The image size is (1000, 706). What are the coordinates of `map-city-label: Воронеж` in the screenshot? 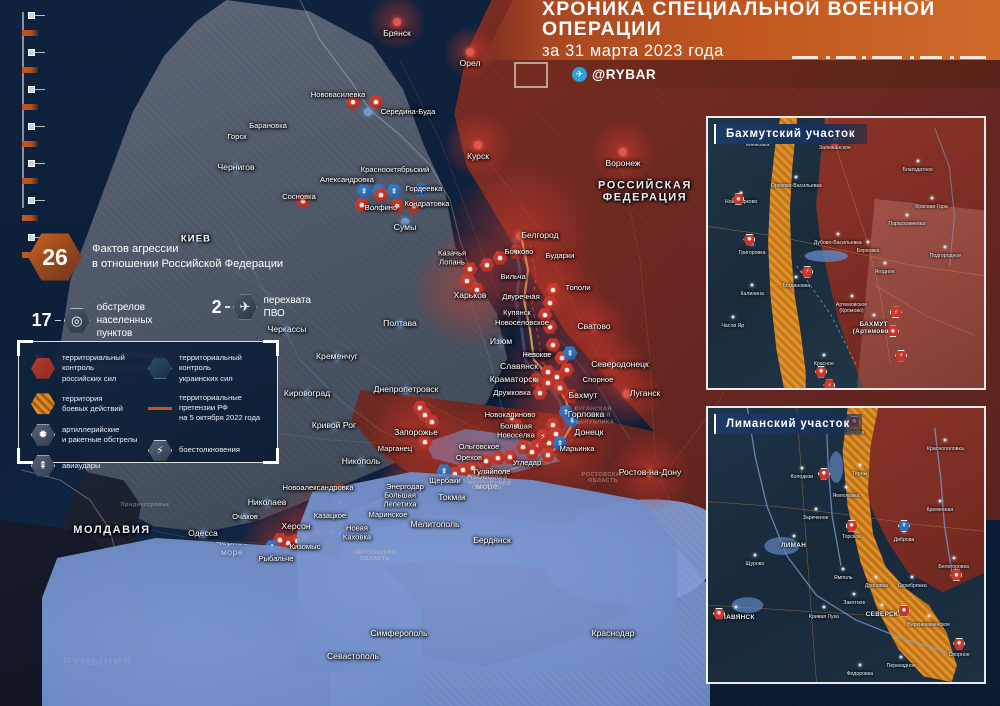 It's located at (623, 163).